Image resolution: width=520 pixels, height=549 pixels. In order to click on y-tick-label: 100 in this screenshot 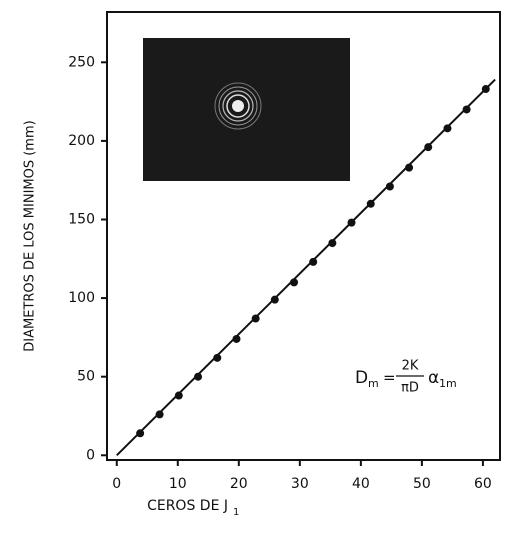, I will do `click(81, 298)`.